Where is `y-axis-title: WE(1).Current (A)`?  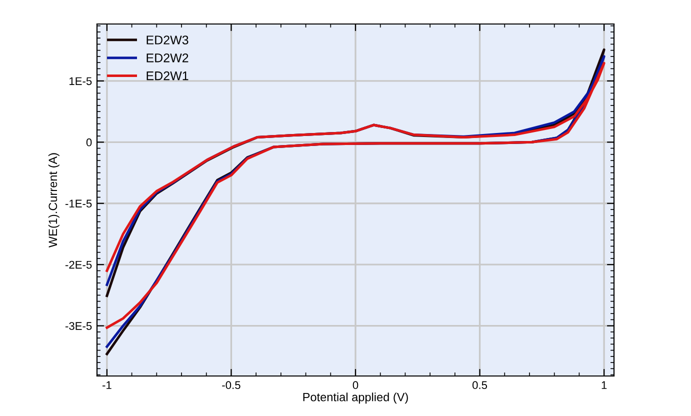 y-axis-title: WE(1).Current (A) is located at coordinates (54, 200).